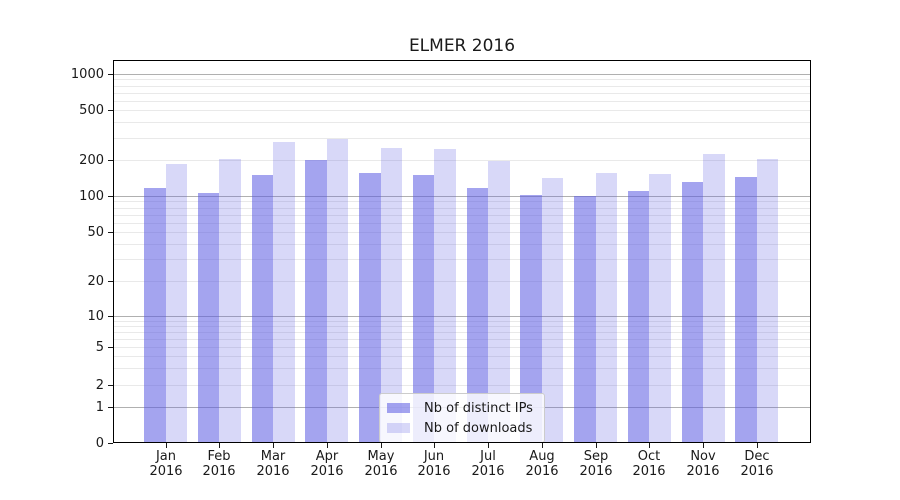 Image resolution: width=900 pixels, height=500 pixels. I want to click on x-tick-label-nov: Nov 2016, so click(703, 464).